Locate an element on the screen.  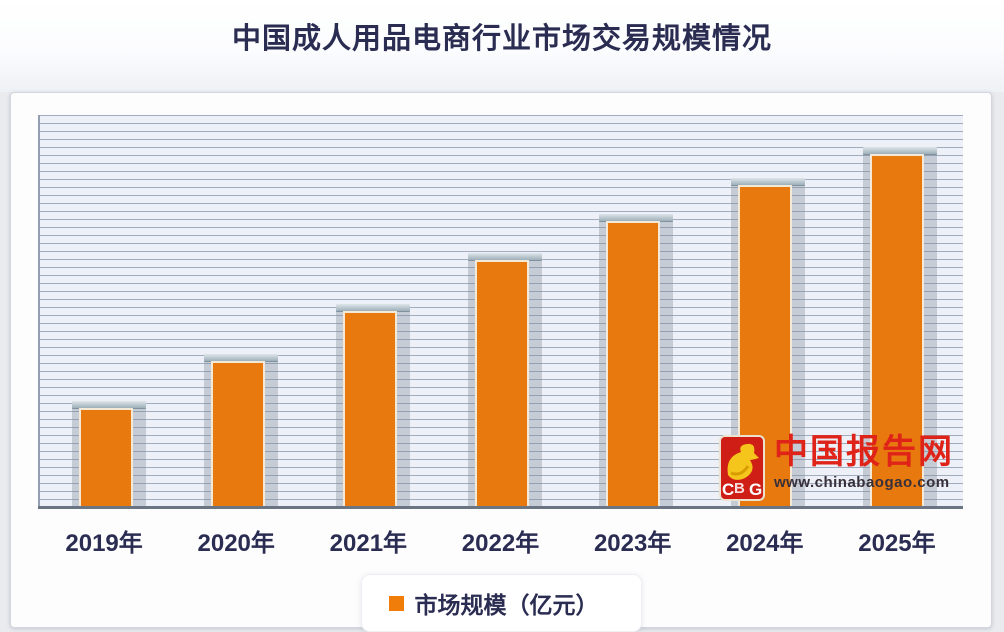
x-axis-label: 2022年 is located at coordinates (500, 543).